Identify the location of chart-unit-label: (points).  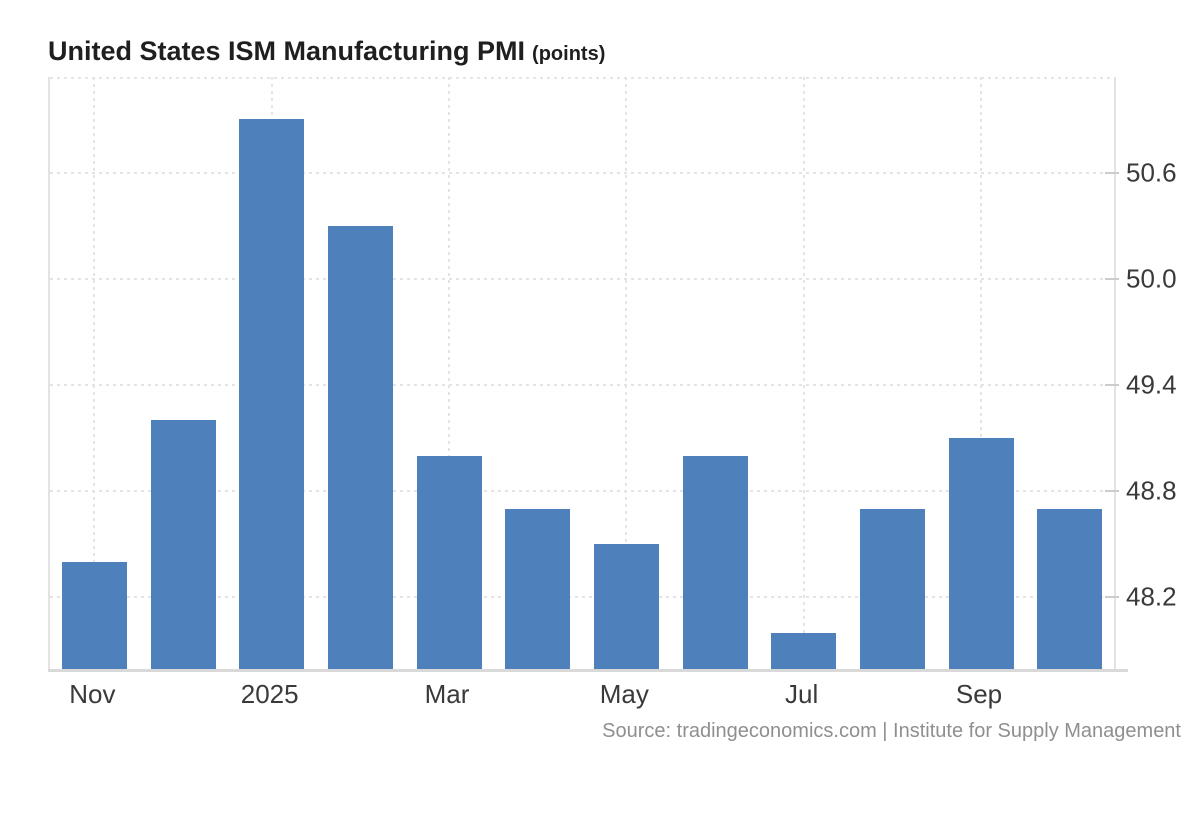
(569, 54).